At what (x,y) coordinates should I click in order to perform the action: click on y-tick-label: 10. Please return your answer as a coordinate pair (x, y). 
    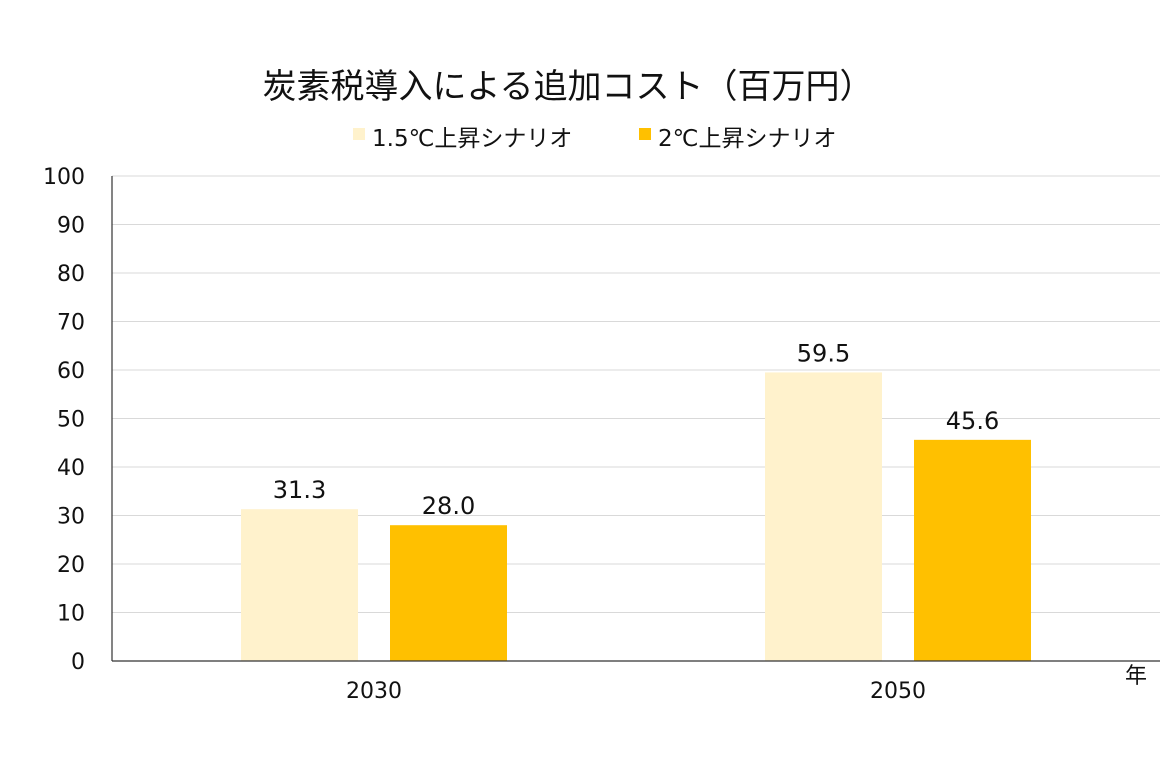
    Looking at the image, I should click on (71, 614).